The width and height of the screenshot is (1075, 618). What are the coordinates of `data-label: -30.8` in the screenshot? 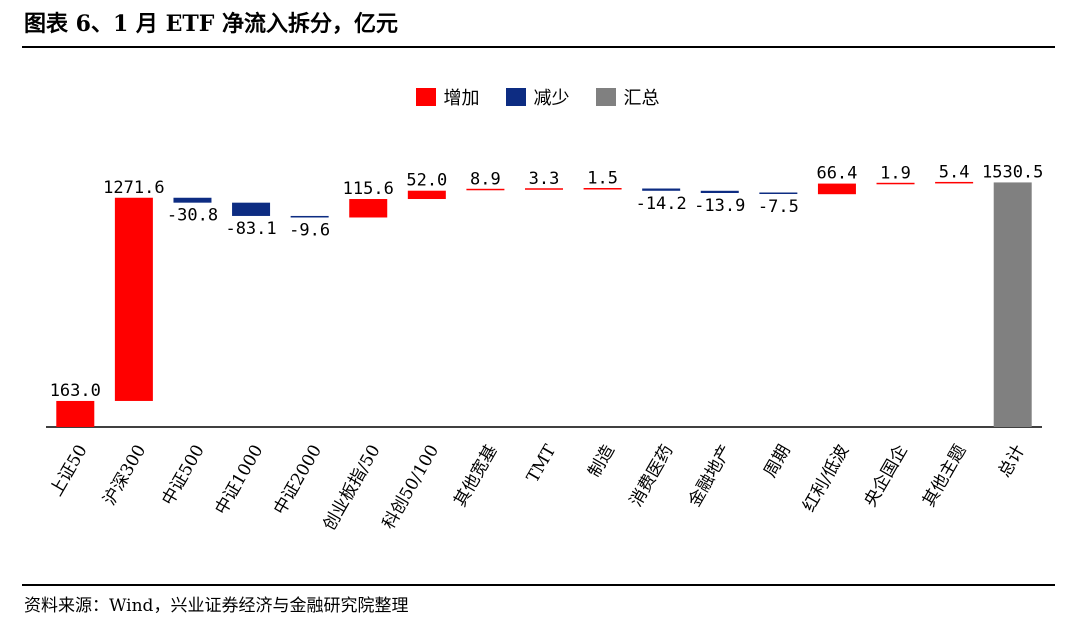 It's located at (192, 216).